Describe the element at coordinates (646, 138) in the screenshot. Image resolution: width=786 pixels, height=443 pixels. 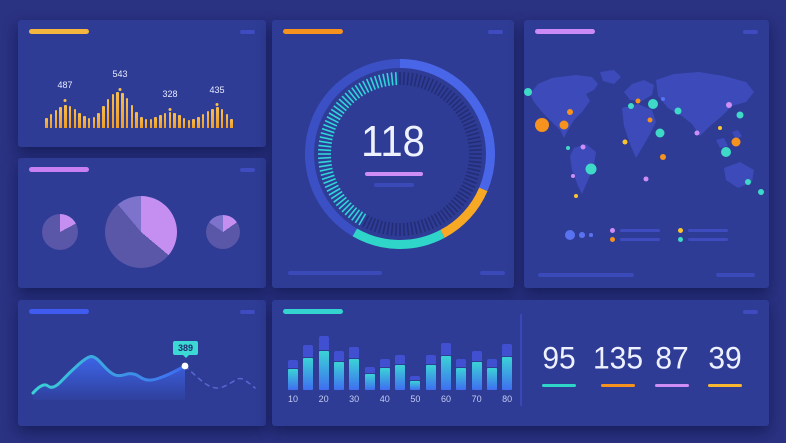
I see `world-map` at that location.